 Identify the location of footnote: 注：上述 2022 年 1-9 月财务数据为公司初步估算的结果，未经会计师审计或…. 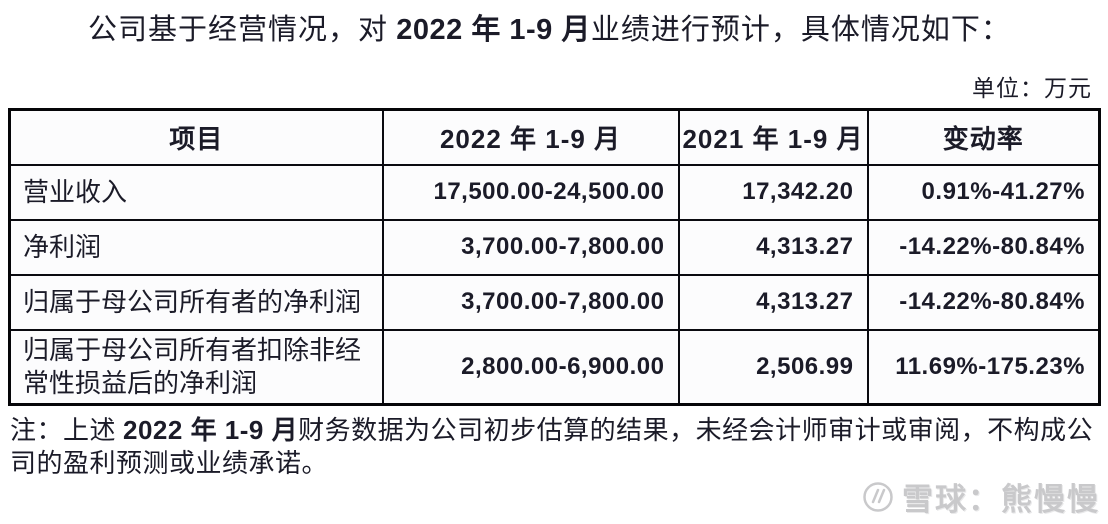
(556, 447).